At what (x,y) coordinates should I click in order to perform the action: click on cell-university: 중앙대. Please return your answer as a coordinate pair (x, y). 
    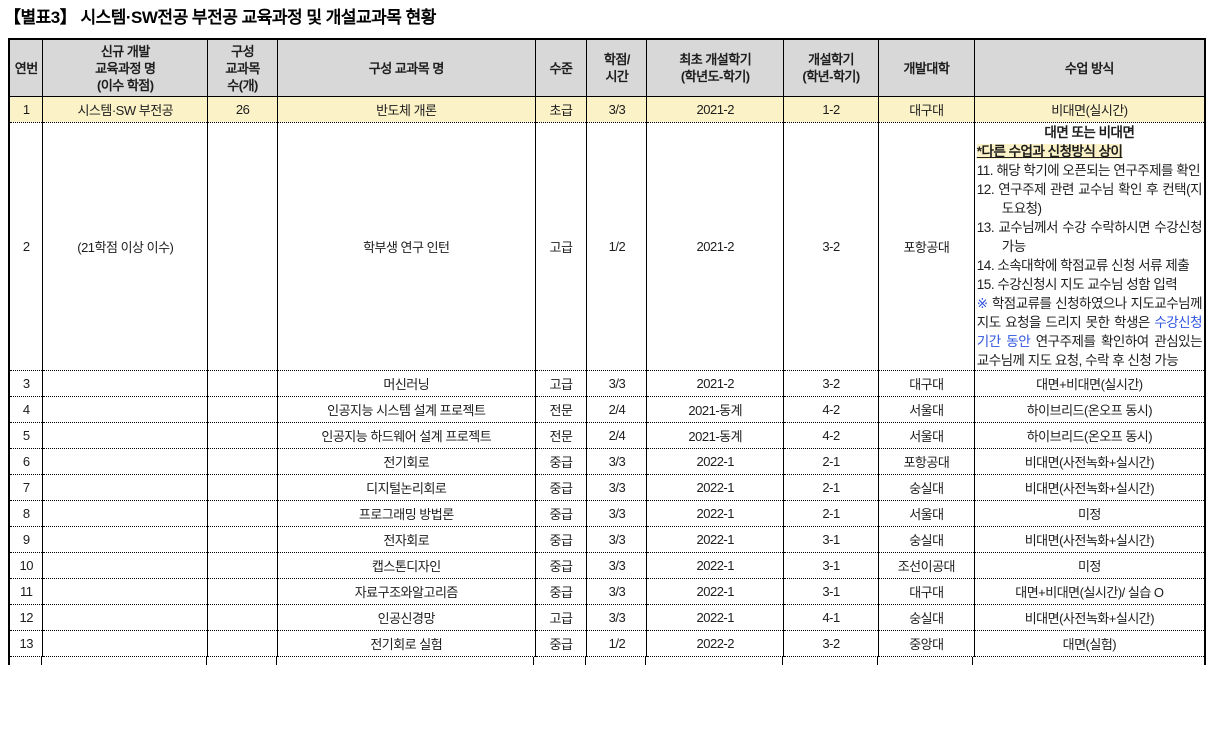
    Looking at the image, I should click on (926, 643).